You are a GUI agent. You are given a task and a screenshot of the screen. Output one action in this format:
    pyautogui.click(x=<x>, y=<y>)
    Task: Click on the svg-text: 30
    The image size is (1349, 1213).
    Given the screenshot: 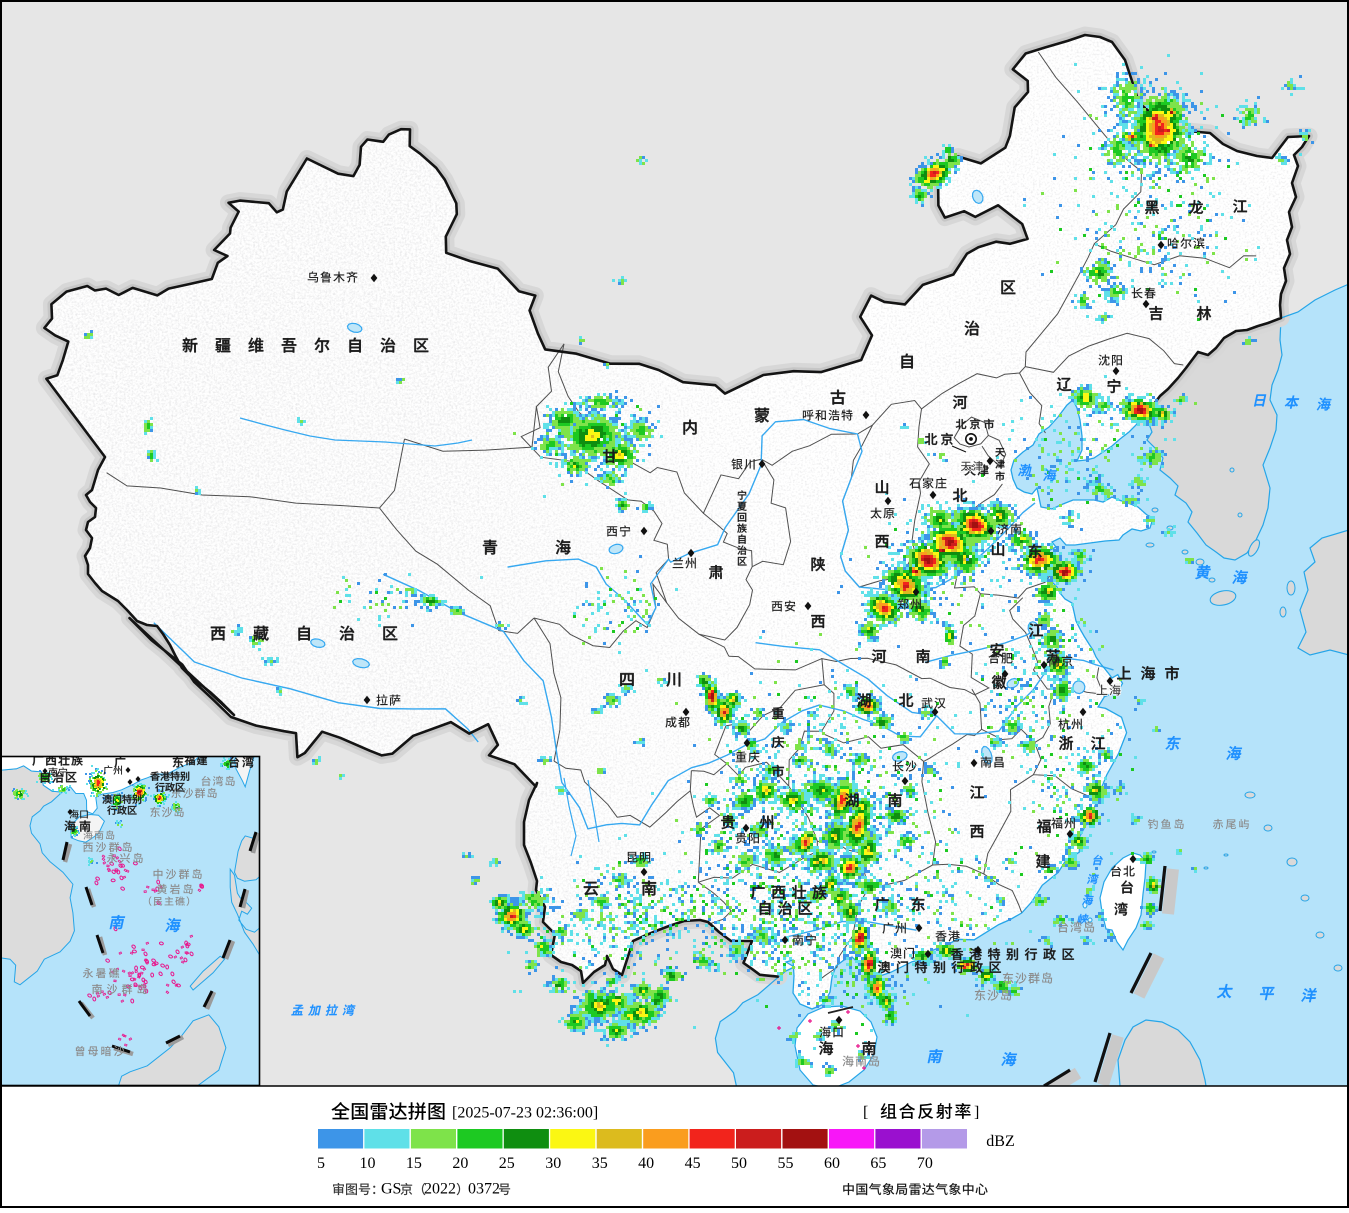 What is the action you would take?
    pyautogui.click(x=553, y=1163)
    